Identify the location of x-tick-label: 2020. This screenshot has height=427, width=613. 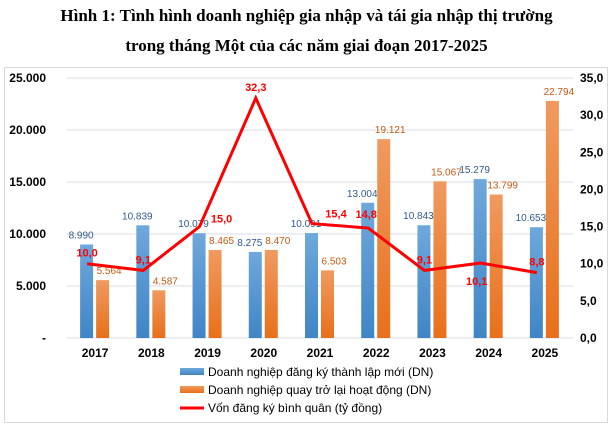
(263, 353).